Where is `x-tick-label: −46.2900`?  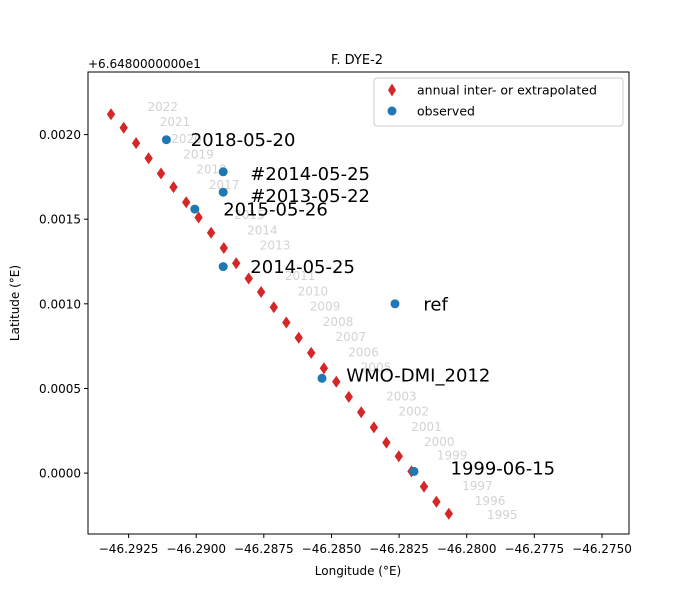 x-tick-label: −46.2900 is located at coordinates (196, 549).